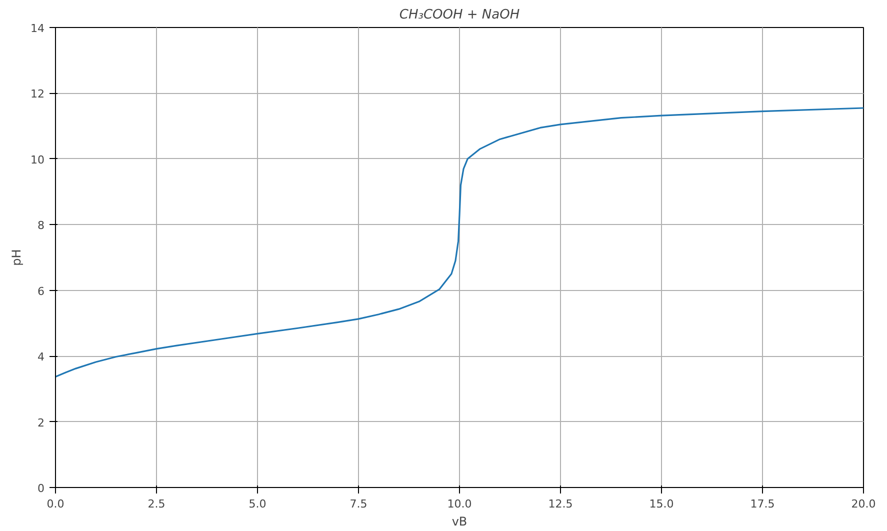 The width and height of the screenshot is (887, 531). Describe the element at coordinates (257, 504) in the screenshot. I see `x-tick-label: 5.0` at that location.